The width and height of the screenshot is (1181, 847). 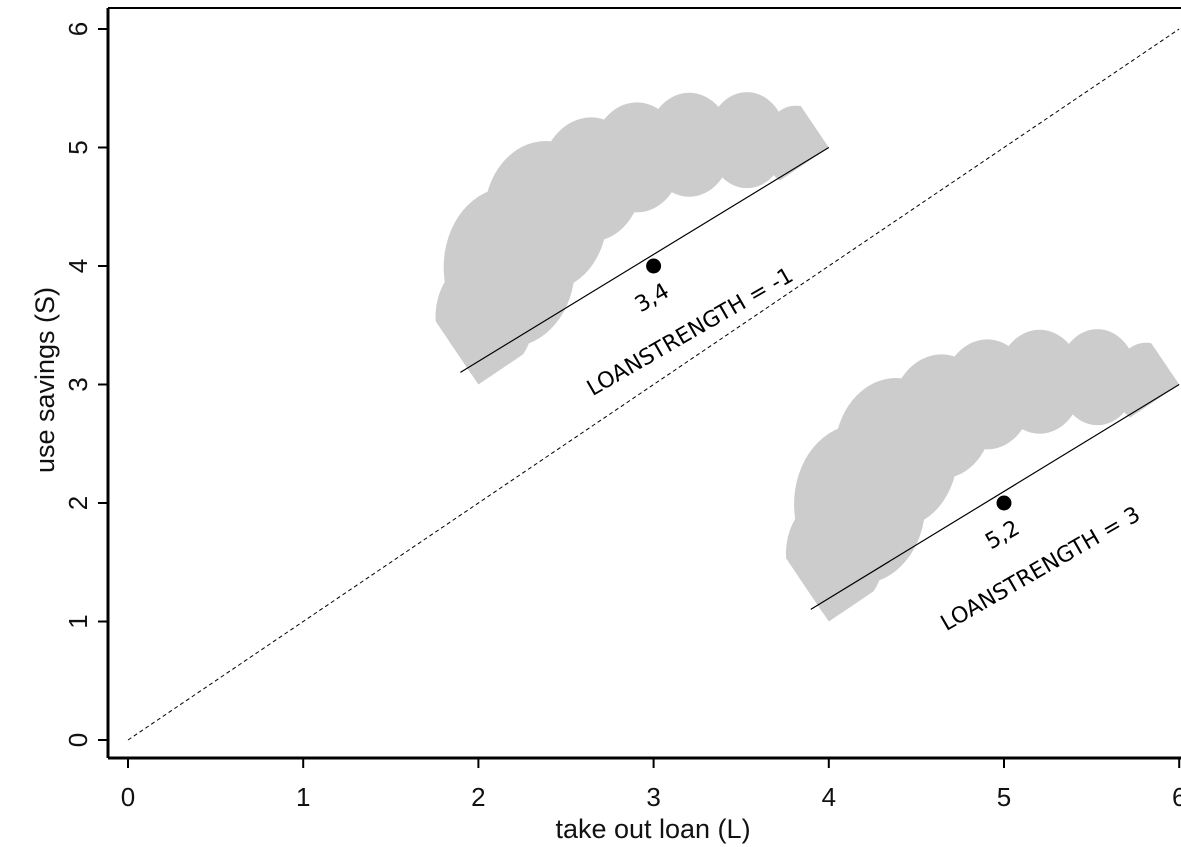 What do you see at coordinates (1004, 797) in the screenshot?
I see `x-tick-label: 5` at bounding box center [1004, 797].